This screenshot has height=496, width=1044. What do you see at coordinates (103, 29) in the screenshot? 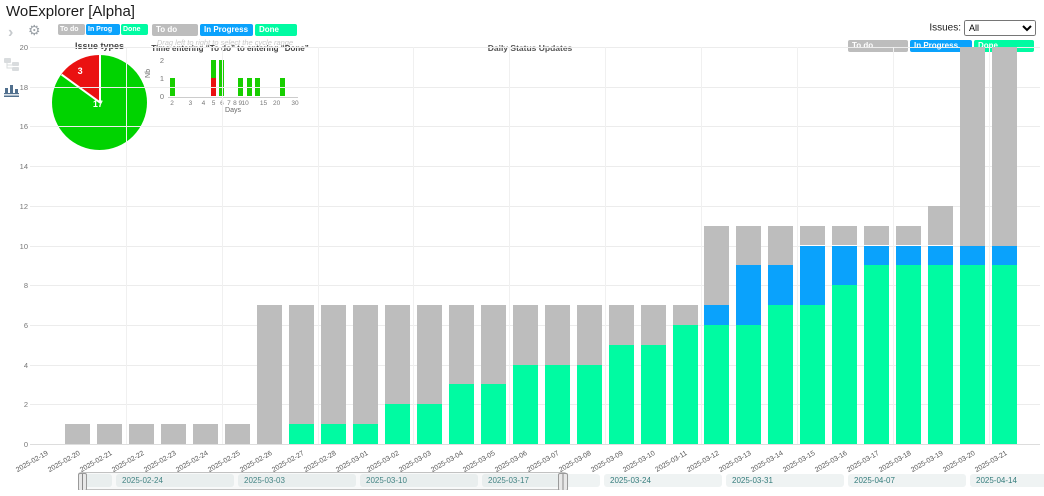
I see `mini-legend-inprogress-button: In Prog` at bounding box center [103, 29].